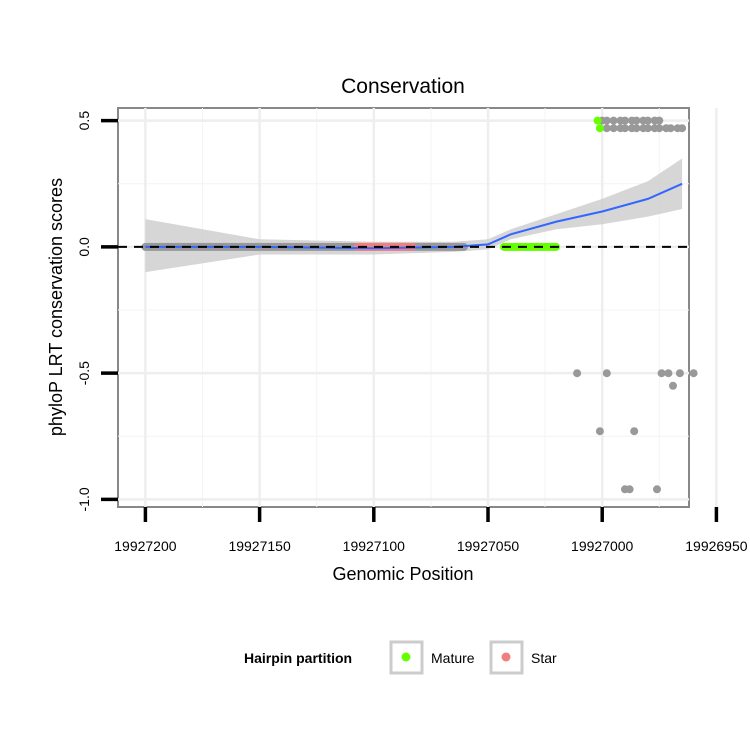 This screenshot has height=750, width=750. Describe the element at coordinates (453, 658) in the screenshot. I see `legend-label-mature: Mature` at that location.